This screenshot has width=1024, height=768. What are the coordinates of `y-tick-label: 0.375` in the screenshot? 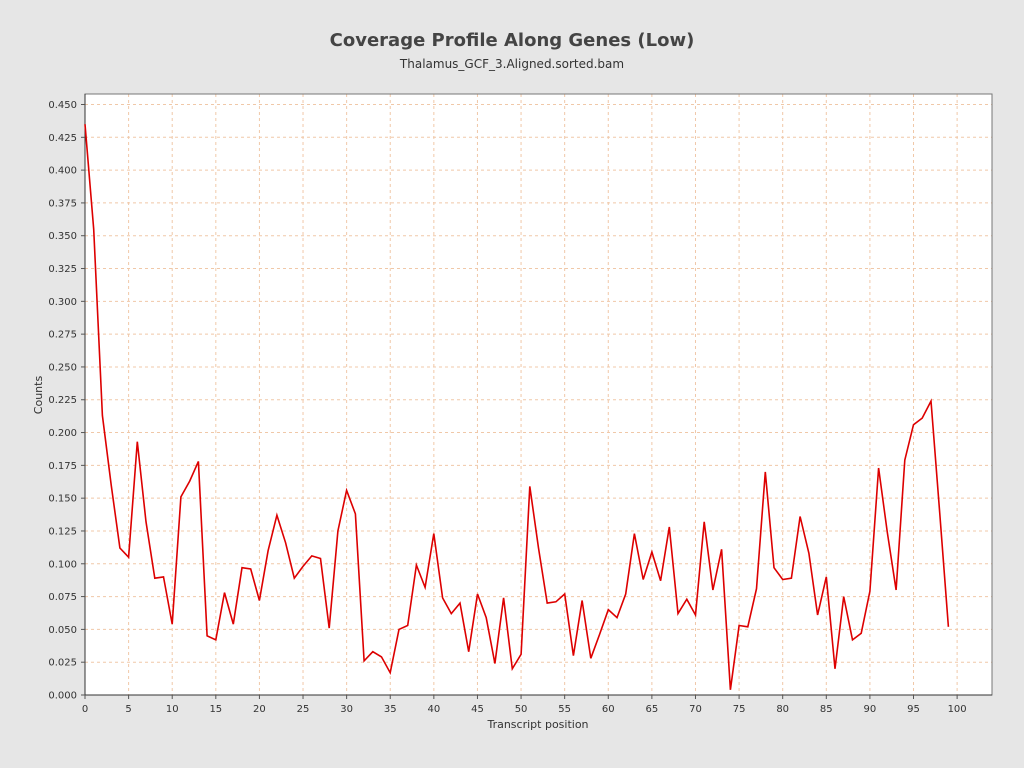 It's located at (62, 203).